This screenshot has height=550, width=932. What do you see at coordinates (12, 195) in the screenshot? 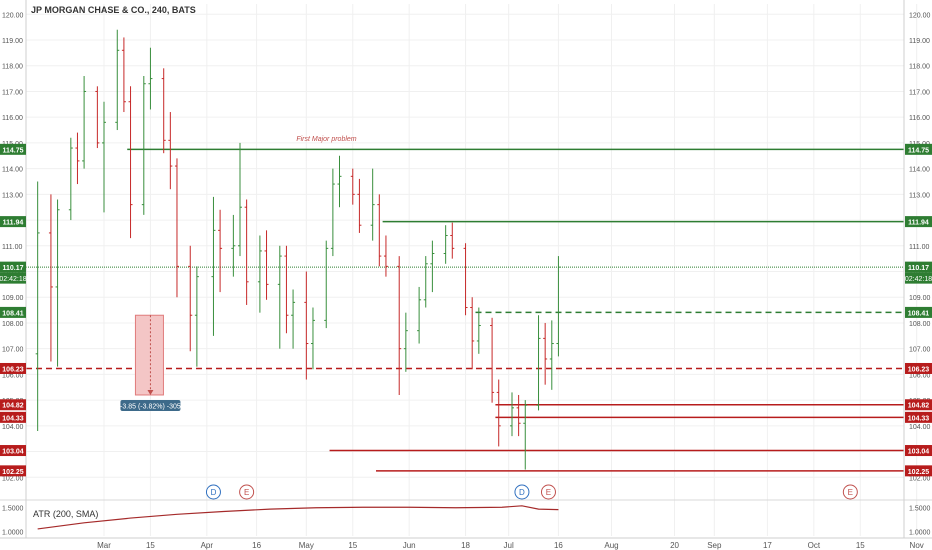
I see `left-tick-label: 113.00` at bounding box center [12, 195].